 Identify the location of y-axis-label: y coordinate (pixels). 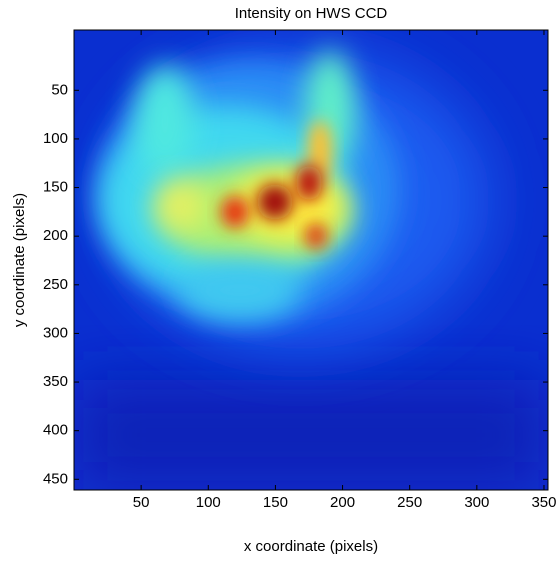
(19, 260).